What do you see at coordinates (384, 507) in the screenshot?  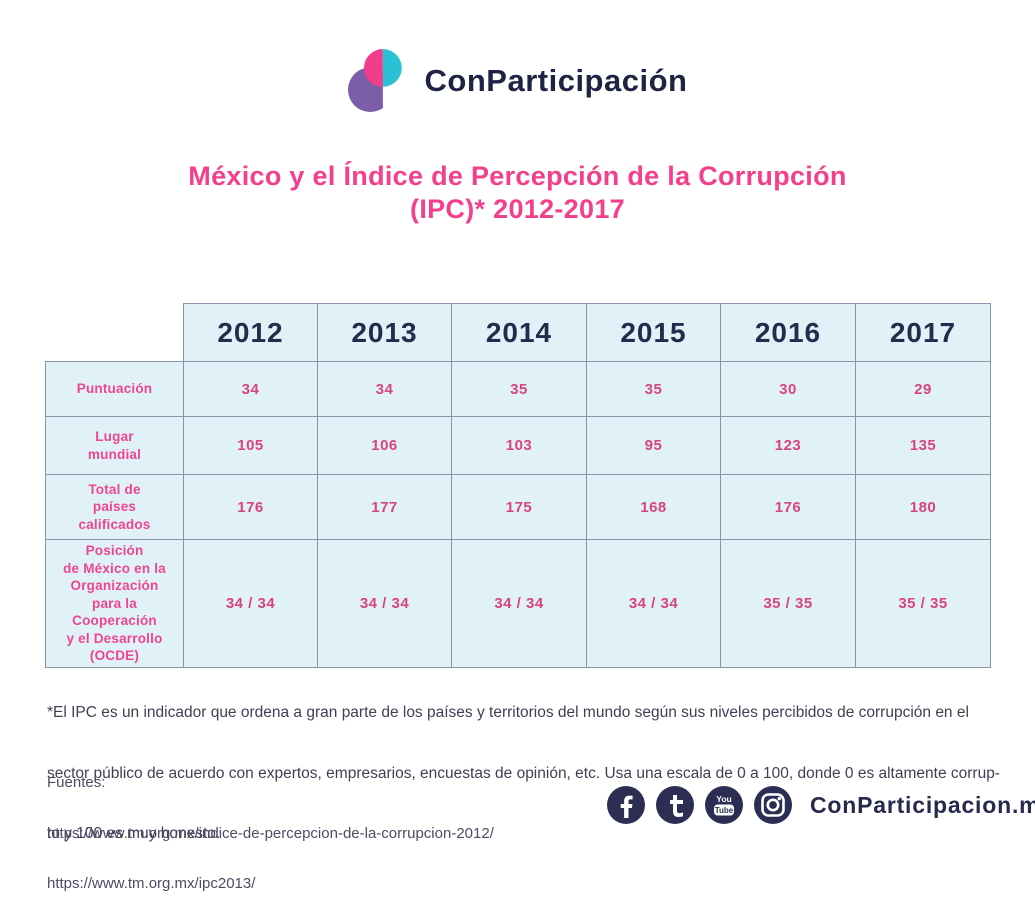 I see `table-cell: 177` at bounding box center [384, 507].